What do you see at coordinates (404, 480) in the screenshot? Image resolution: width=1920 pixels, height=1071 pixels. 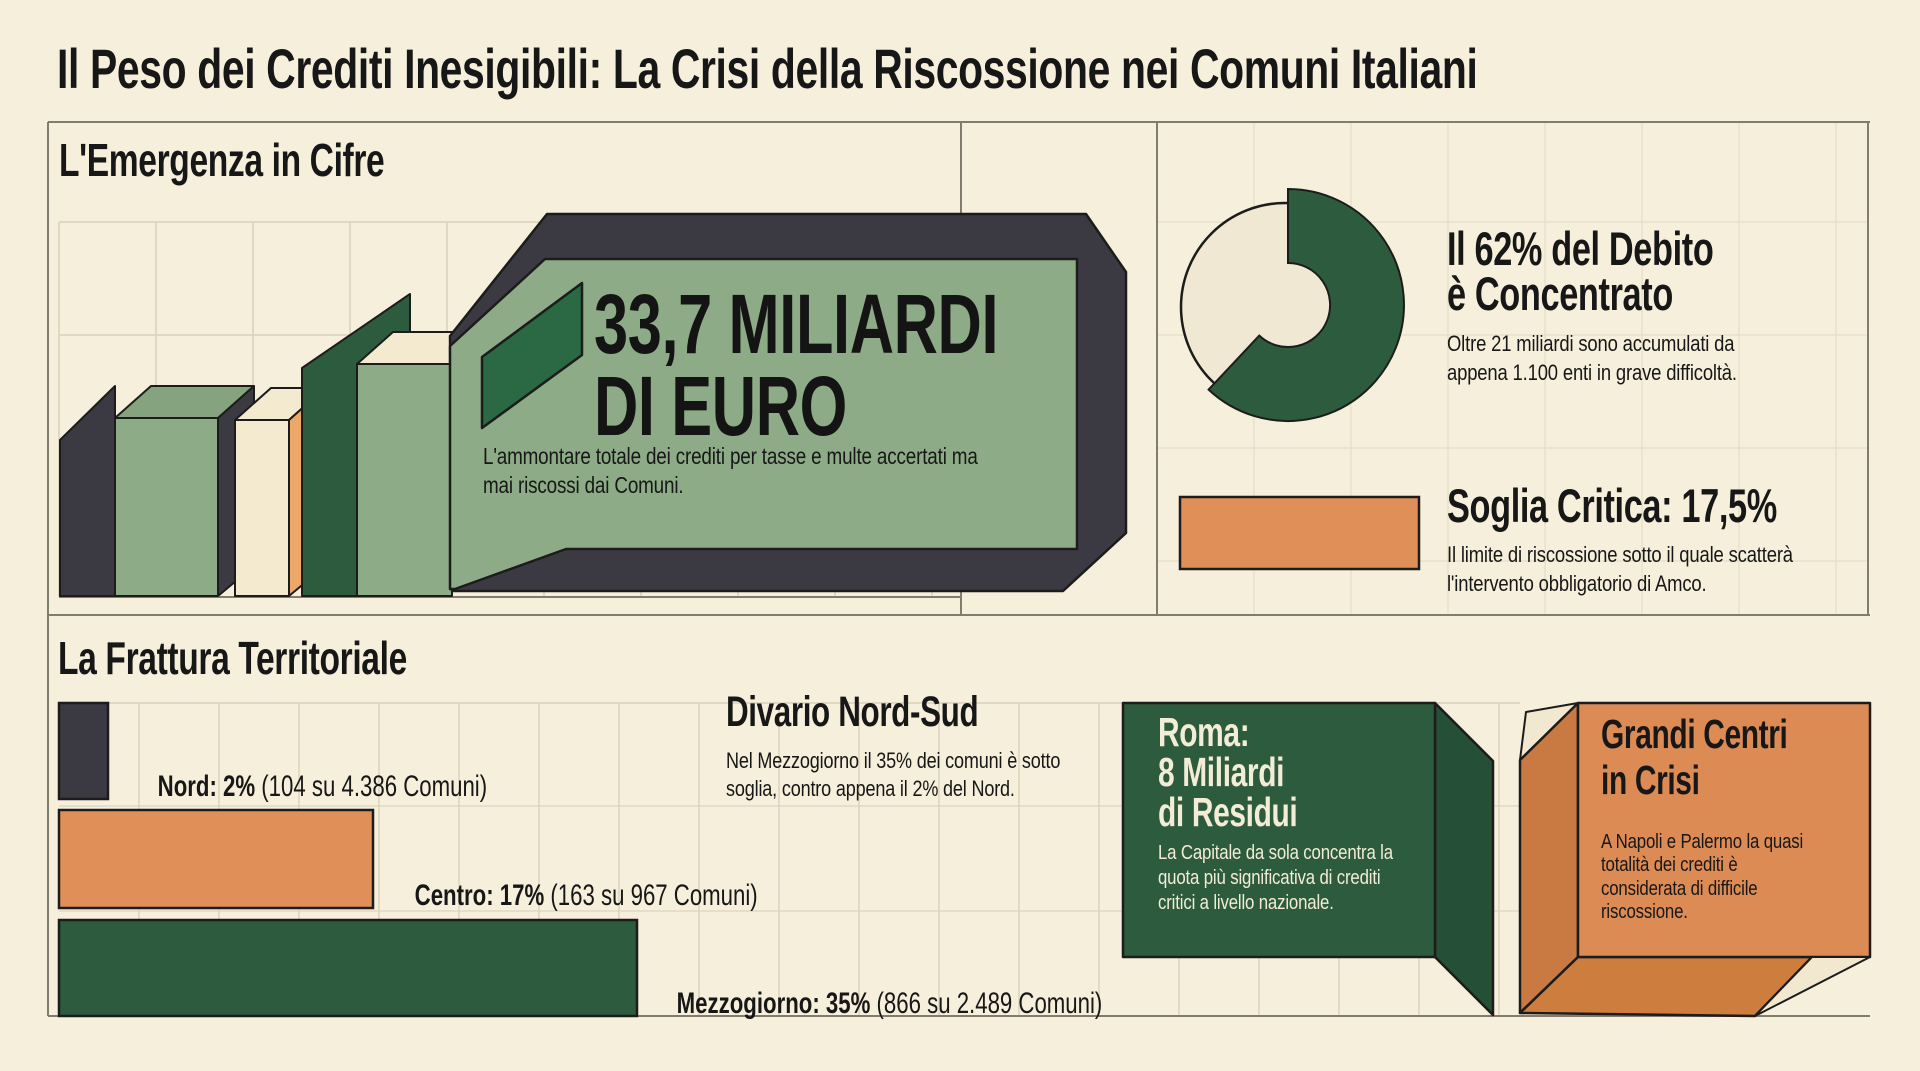 I see `bar3d-4-front` at bounding box center [404, 480].